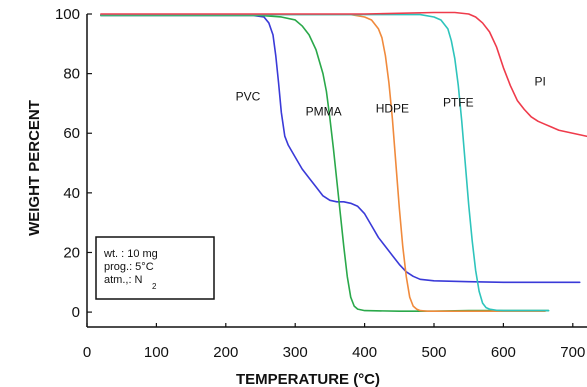  I want to click on y-tick-label: 80, so click(71, 74).